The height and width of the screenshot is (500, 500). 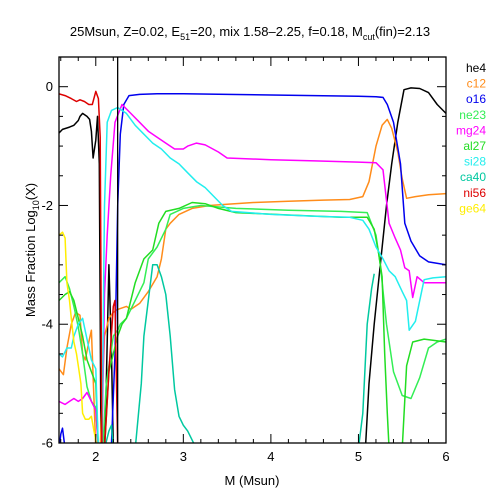 What do you see at coordinates (475, 162) in the screenshot?
I see `legend-entry-si28: si28` at bounding box center [475, 162].